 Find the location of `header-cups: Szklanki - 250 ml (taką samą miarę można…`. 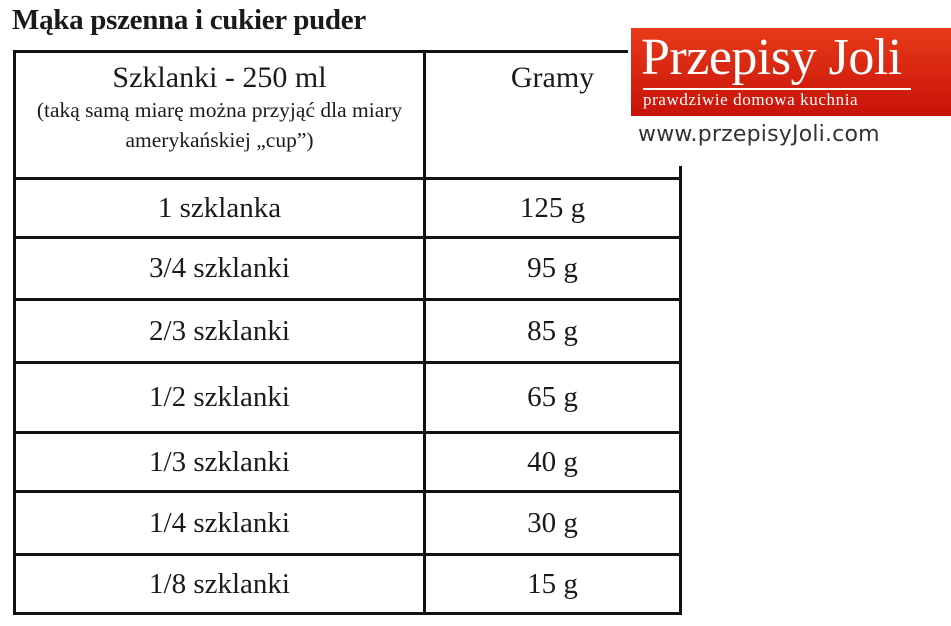

header-cups: Szklanki - 250 ml (taką samą miarę można… is located at coordinates (219, 115).